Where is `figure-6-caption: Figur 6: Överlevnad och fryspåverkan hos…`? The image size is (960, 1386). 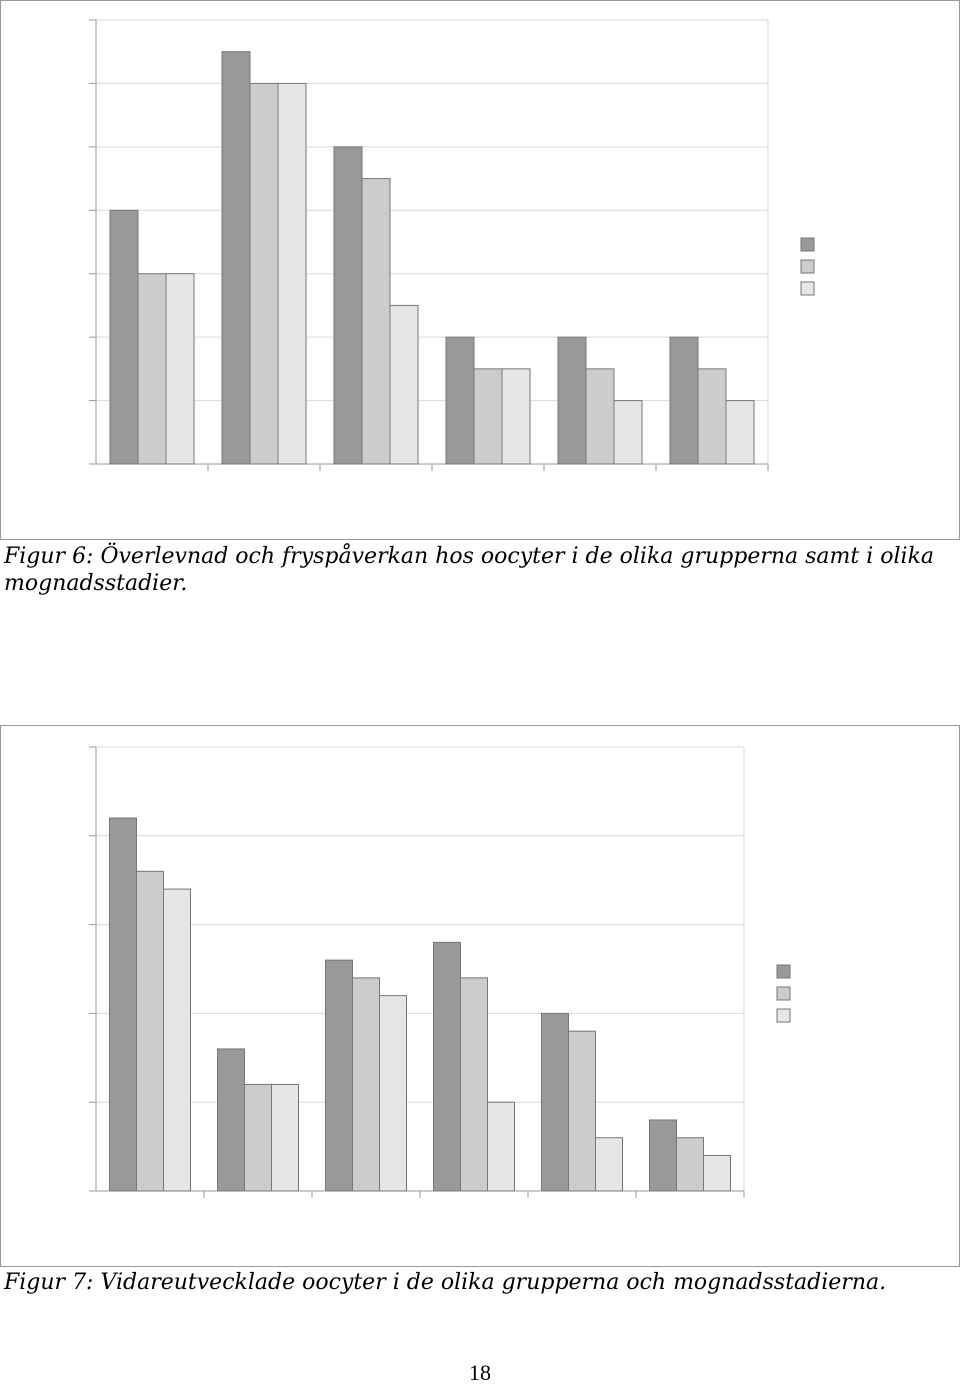
figure-6-caption: Figur 6: Överlevnad och fryspåverkan hos… is located at coordinates (469, 570).